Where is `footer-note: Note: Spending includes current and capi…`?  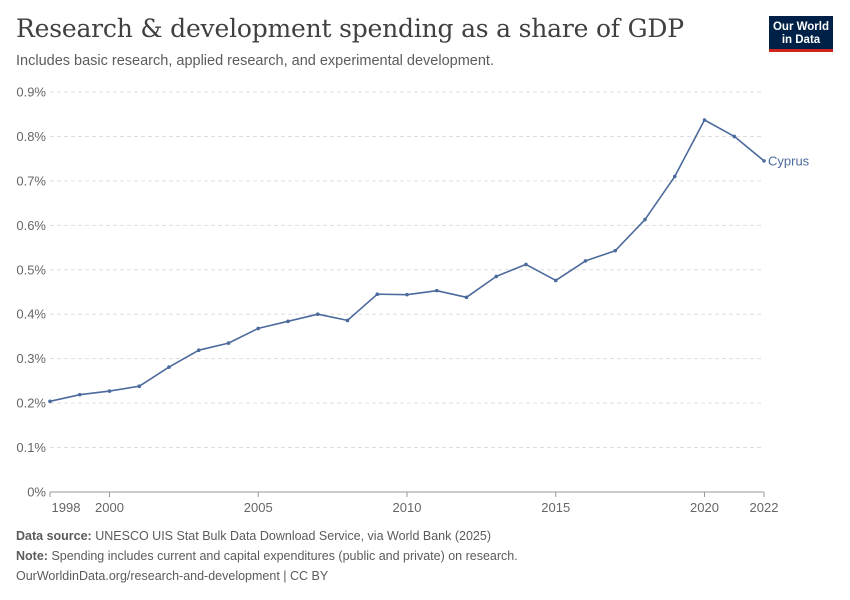 footer-note: Note: Spending includes current and capi… is located at coordinates (267, 556).